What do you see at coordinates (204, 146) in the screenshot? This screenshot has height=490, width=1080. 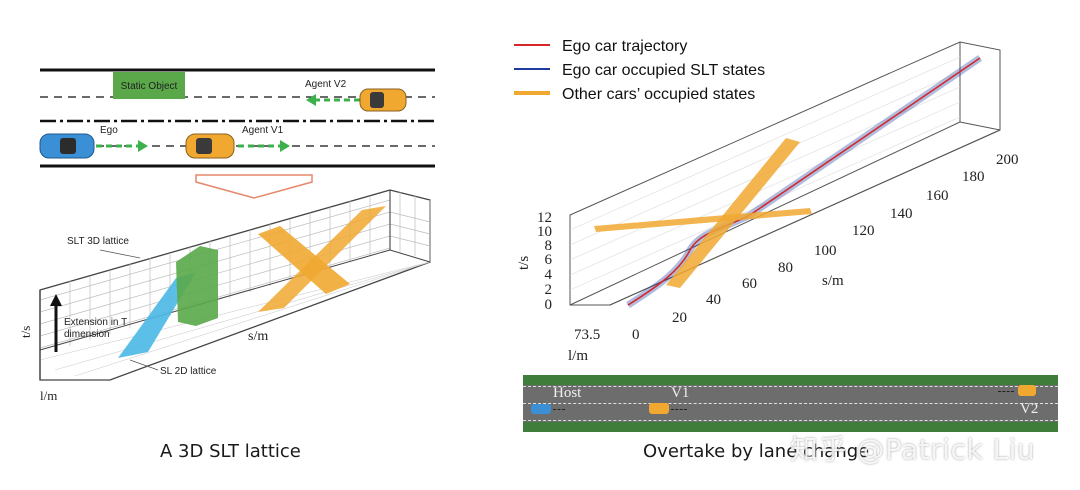 I see `agent-v1-window` at bounding box center [204, 146].